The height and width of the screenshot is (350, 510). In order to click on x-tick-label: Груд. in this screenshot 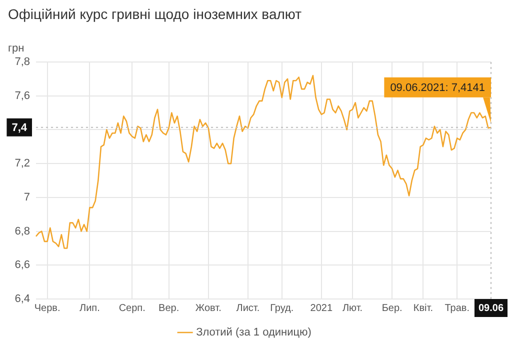, I will do `click(282, 308)`.